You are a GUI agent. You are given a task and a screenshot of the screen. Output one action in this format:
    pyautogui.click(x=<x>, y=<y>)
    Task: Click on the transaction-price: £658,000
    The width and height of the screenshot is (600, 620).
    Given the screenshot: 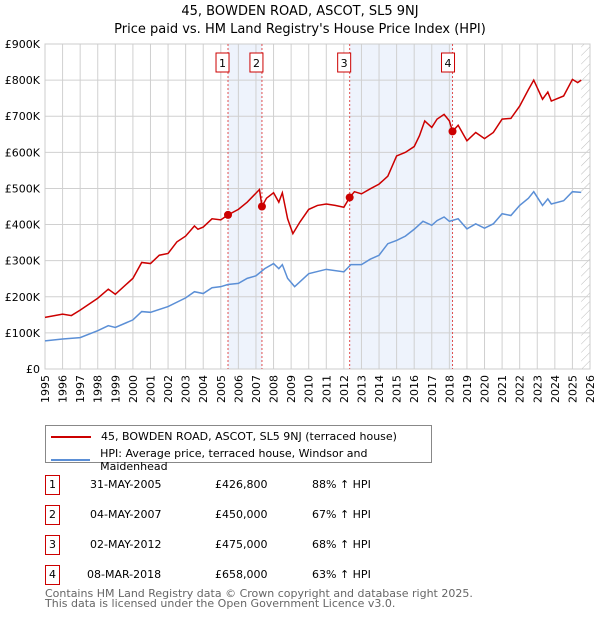 What is the action you would take?
    pyautogui.click(x=241, y=574)
    